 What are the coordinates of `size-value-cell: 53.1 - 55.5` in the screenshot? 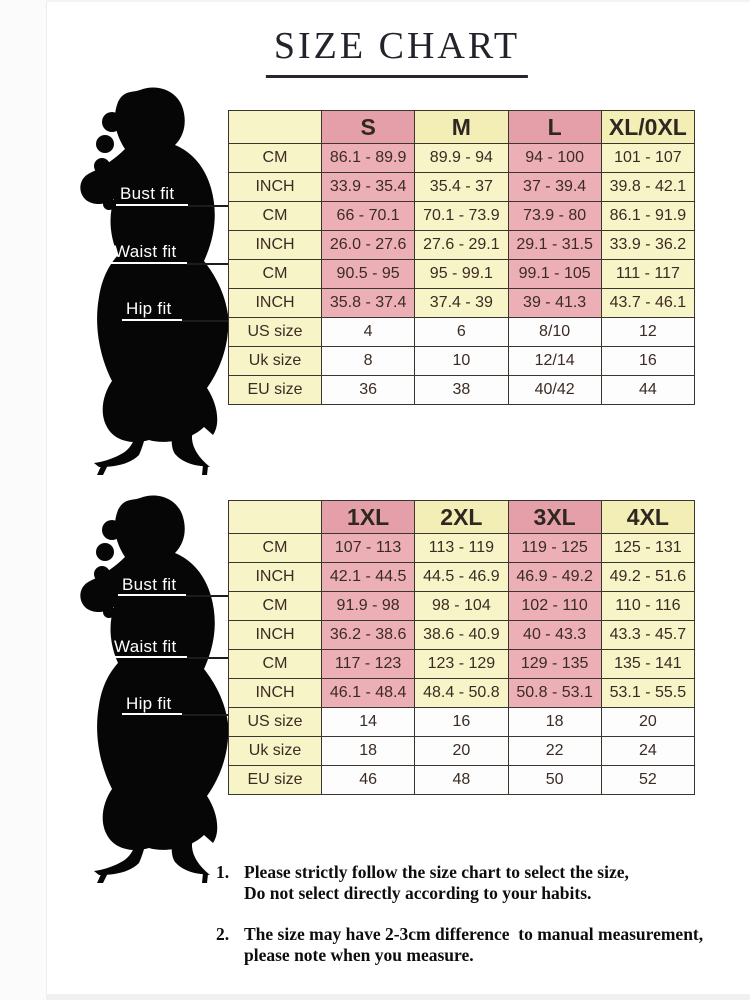 It's located at (648, 693).